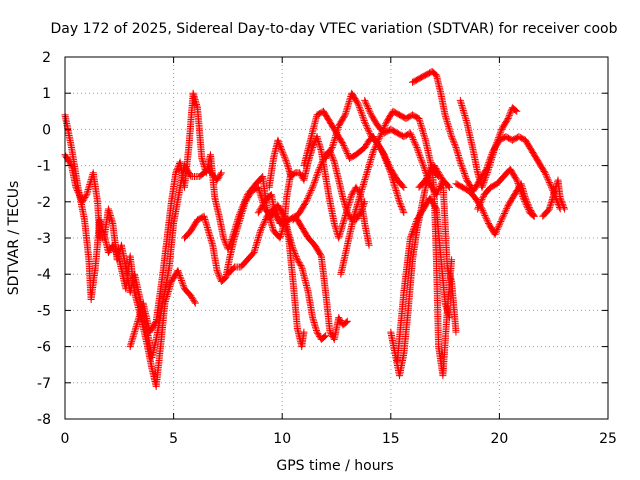 The width and height of the screenshot is (640, 480). Describe the element at coordinates (44, 239) in the screenshot. I see `y-tick-label: -3` at that location.